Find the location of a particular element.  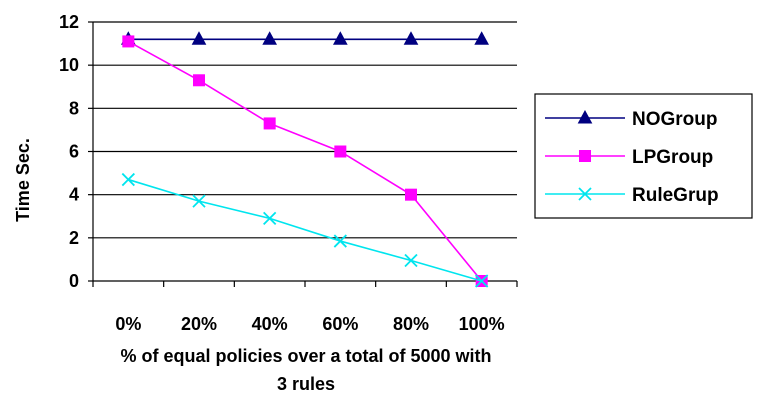

legend-marker-rulegrup is located at coordinates (585, 194).